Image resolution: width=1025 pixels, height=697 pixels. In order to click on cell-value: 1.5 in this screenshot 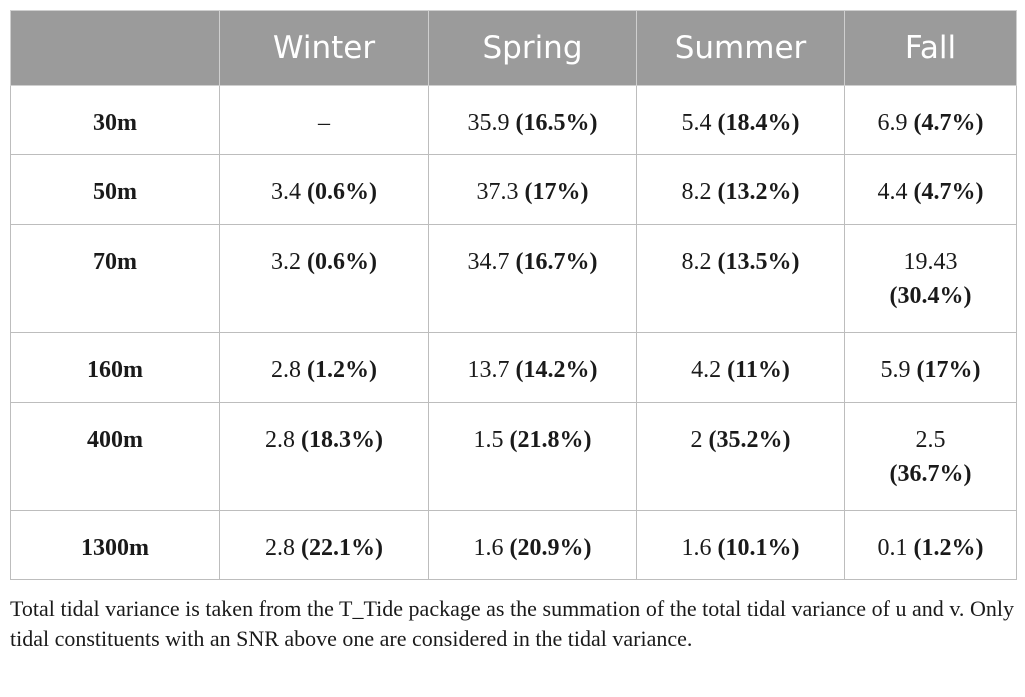, I will do `click(488, 440)`.